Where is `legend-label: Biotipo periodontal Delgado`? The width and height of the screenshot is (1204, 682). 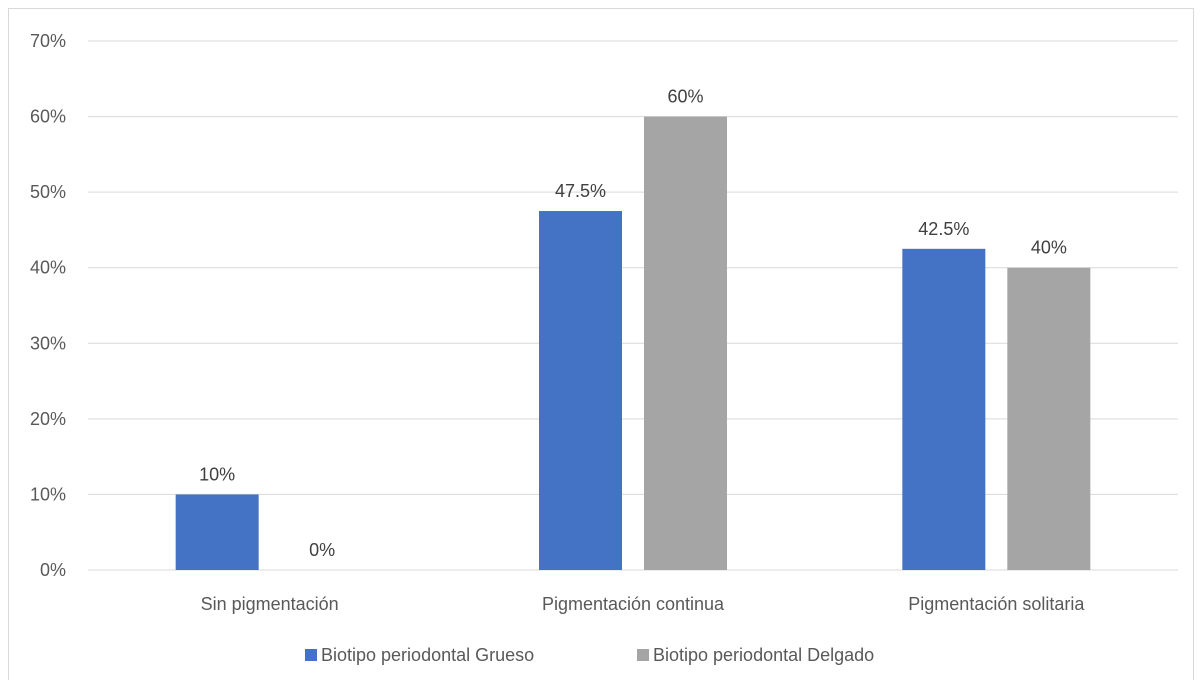 legend-label: Biotipo periodontal Delgado is located at coordinates (763, 655).